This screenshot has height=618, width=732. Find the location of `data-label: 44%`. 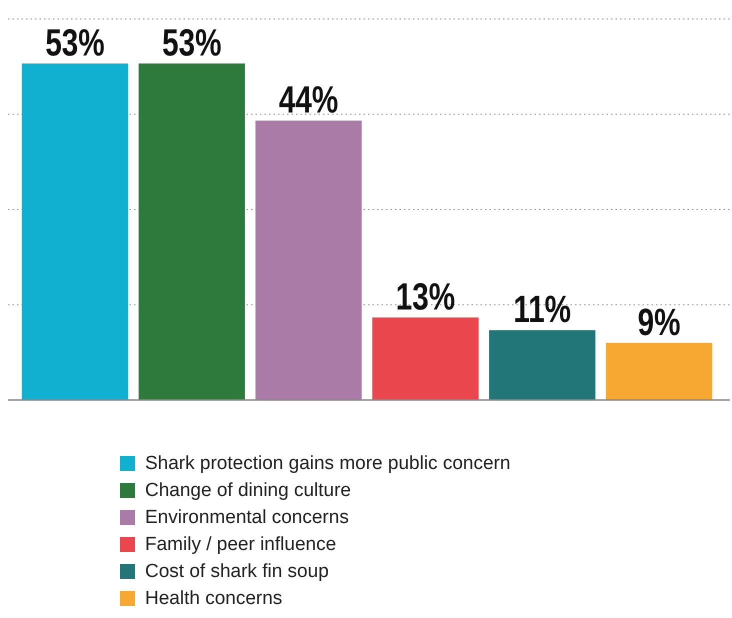

data-label: 44% is located at coordinates (308, 100).